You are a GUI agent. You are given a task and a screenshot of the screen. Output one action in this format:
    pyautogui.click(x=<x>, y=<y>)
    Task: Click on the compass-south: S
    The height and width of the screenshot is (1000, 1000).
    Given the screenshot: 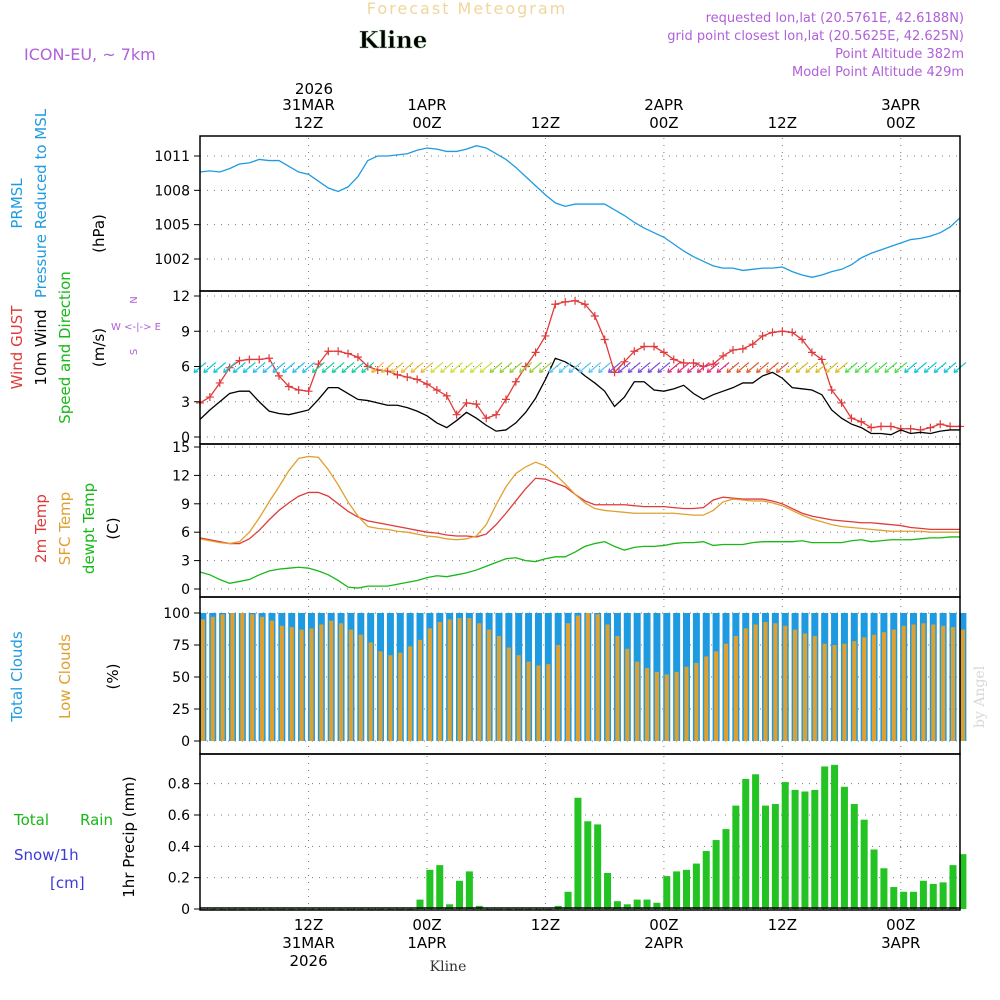 What is the action you would take?
    pyautogui.click(x=134, y=352)
    